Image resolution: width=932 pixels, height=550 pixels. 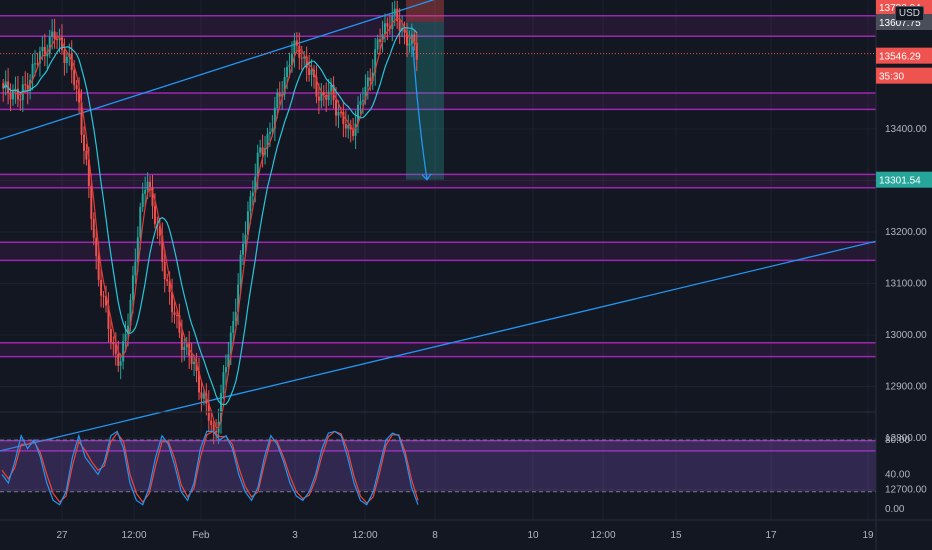 I want to click on time-tick-label: 12:00, so click(x=364, y=535).